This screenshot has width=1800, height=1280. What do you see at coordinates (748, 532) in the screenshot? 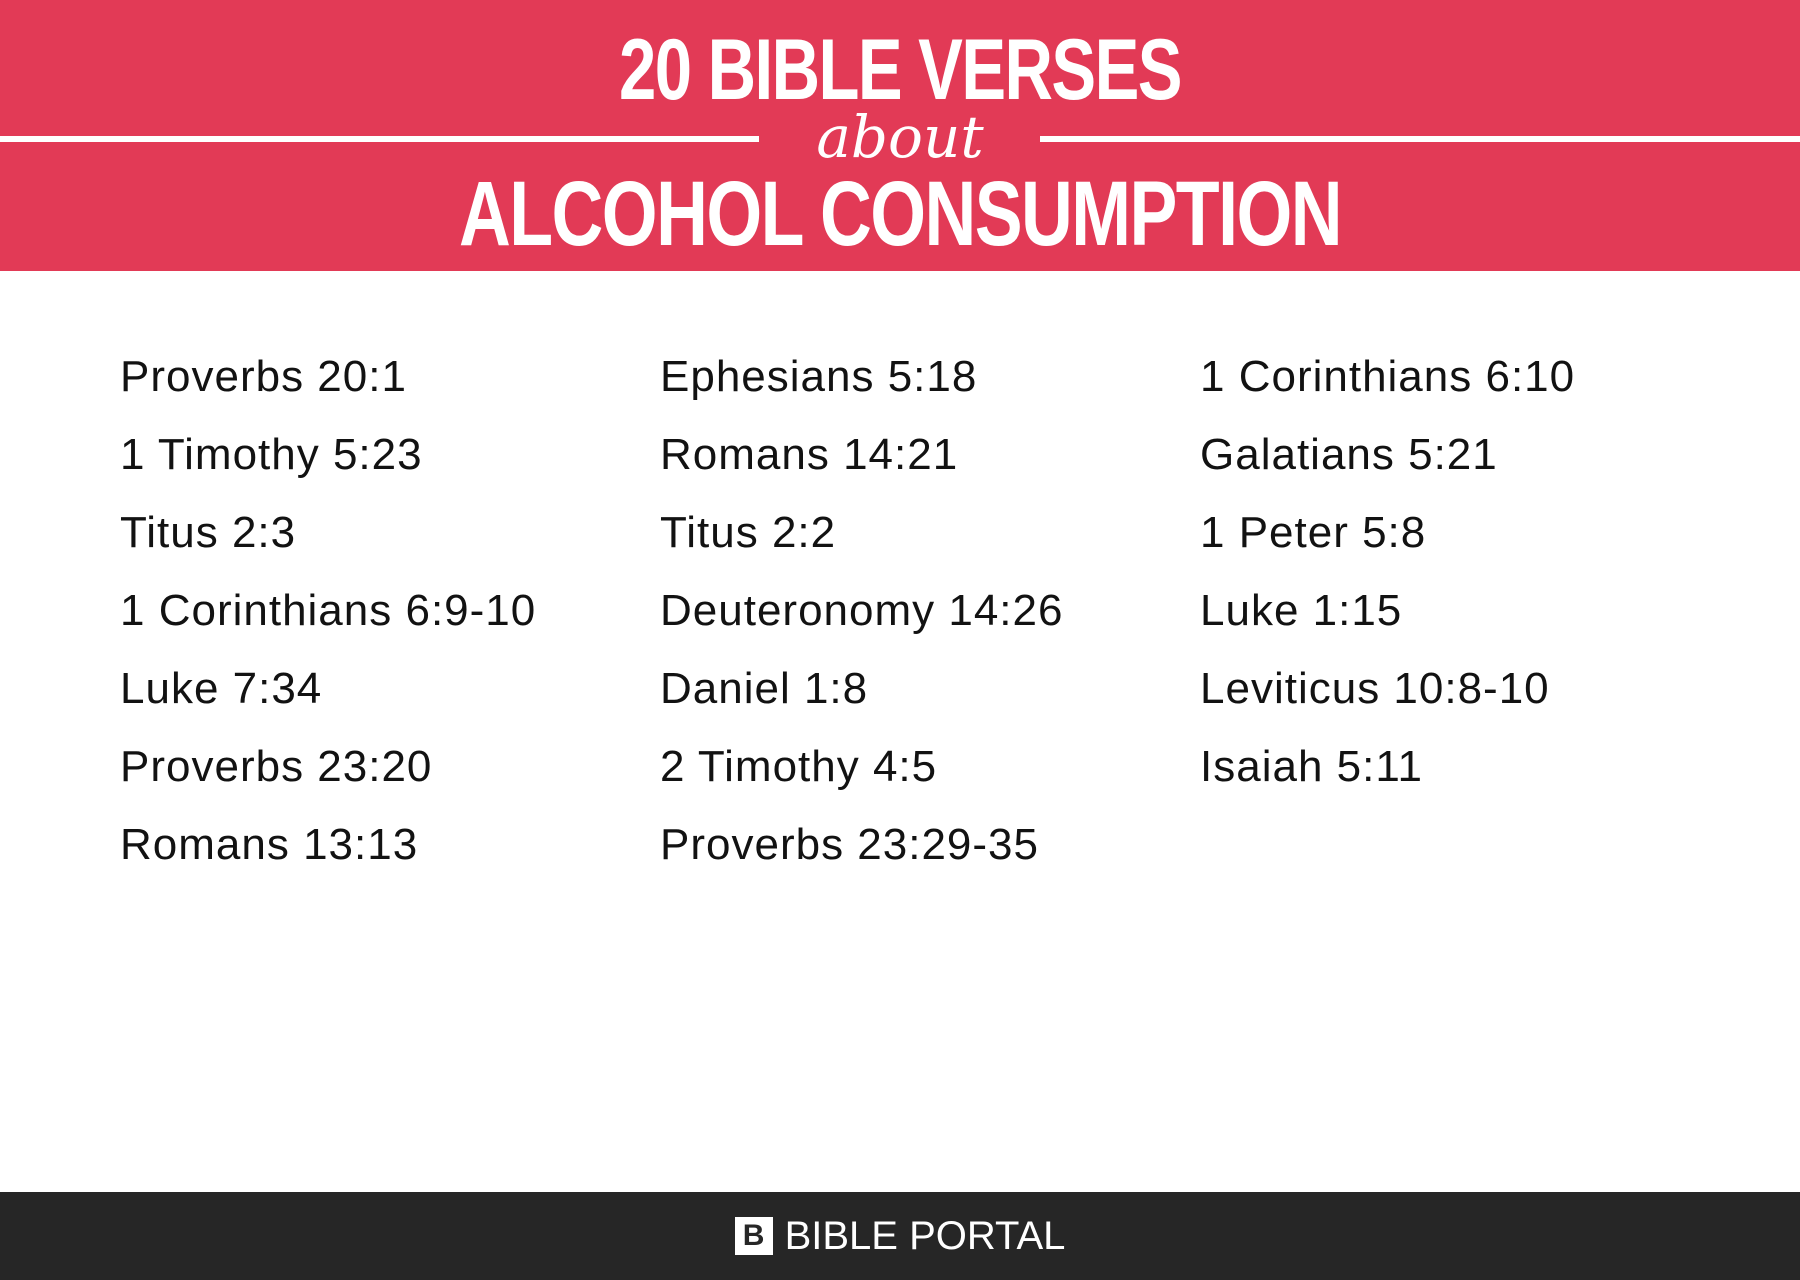
I see `verse-reference: Titus 2:2` at bounding box center [748, 532].